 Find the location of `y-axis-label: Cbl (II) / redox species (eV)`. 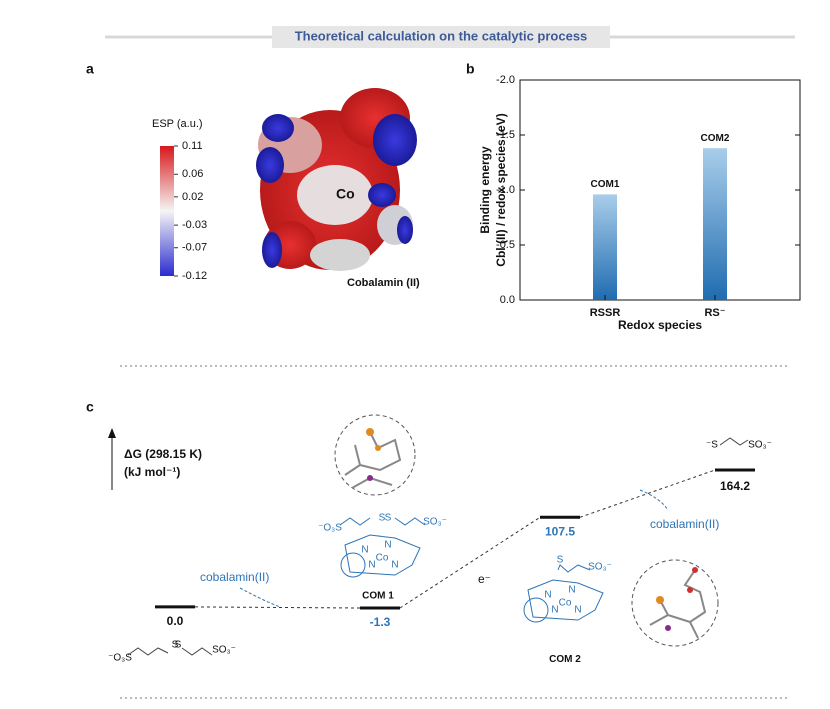

y-axis-label: Cbl (II) / redox species (eV) is located at coordinates (501, 189).